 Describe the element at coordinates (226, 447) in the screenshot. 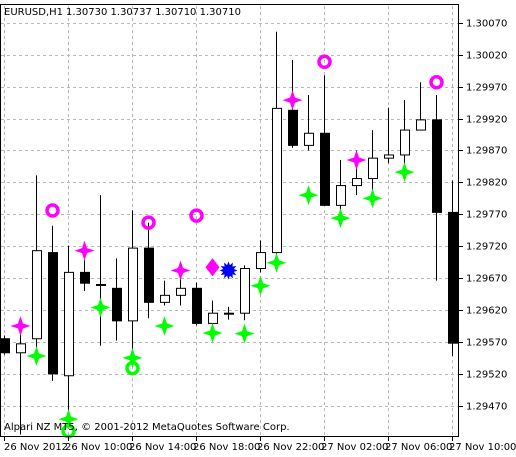

I see `x-tick-label: 26 Nov 18:00` at that location.